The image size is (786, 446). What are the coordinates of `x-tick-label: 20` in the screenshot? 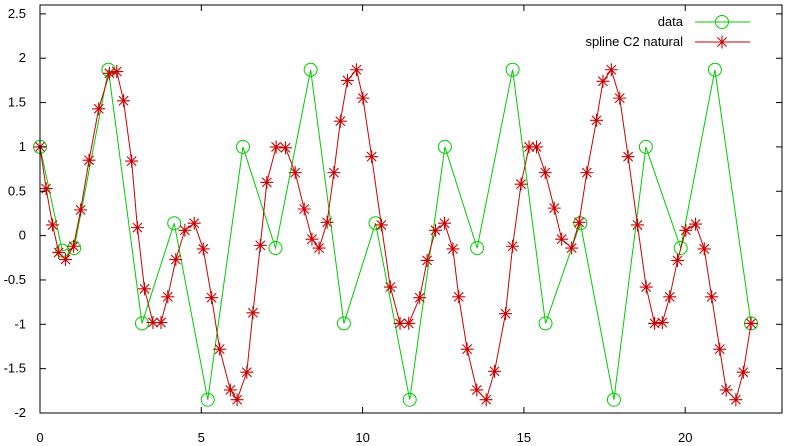 It's located at (685, 437).